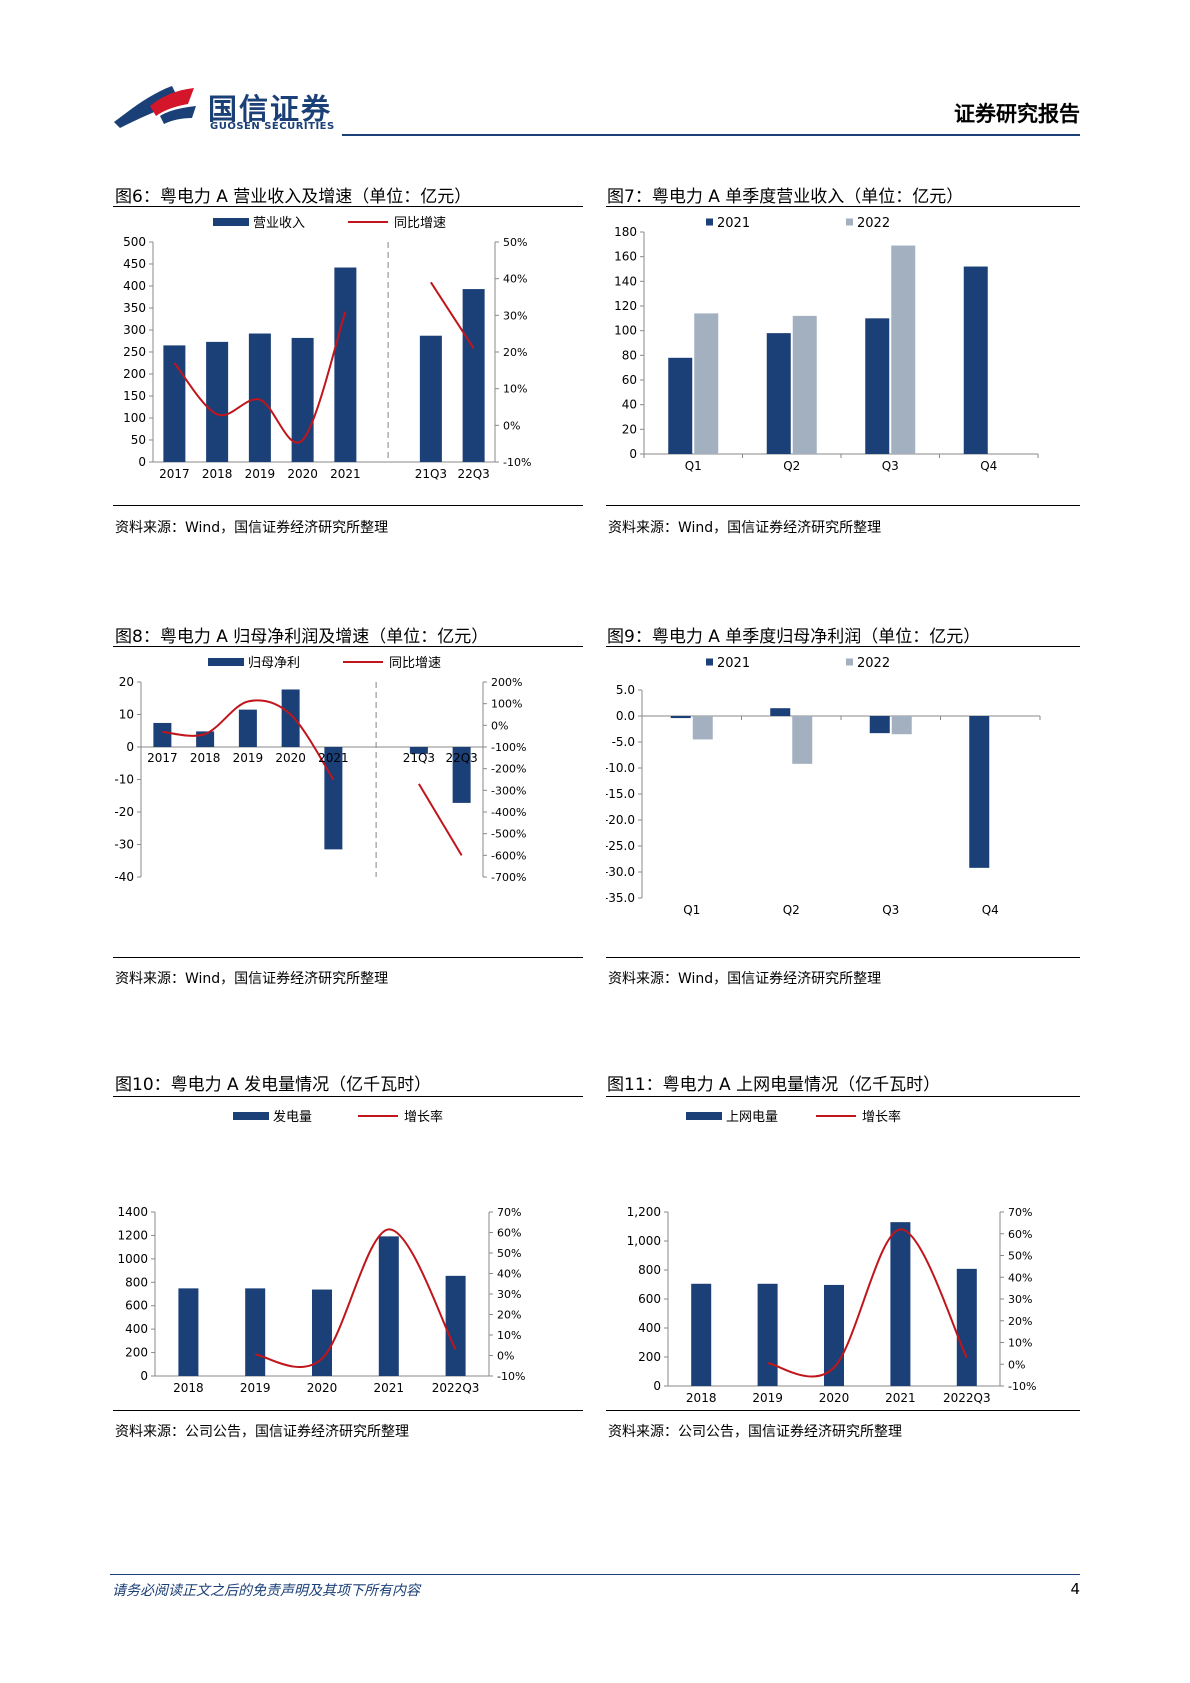 The image size is (1190, 1683). Describe the element at coordinates (620, 898) in the screenshot. I see `y-tick-label: -35.0` at that location.